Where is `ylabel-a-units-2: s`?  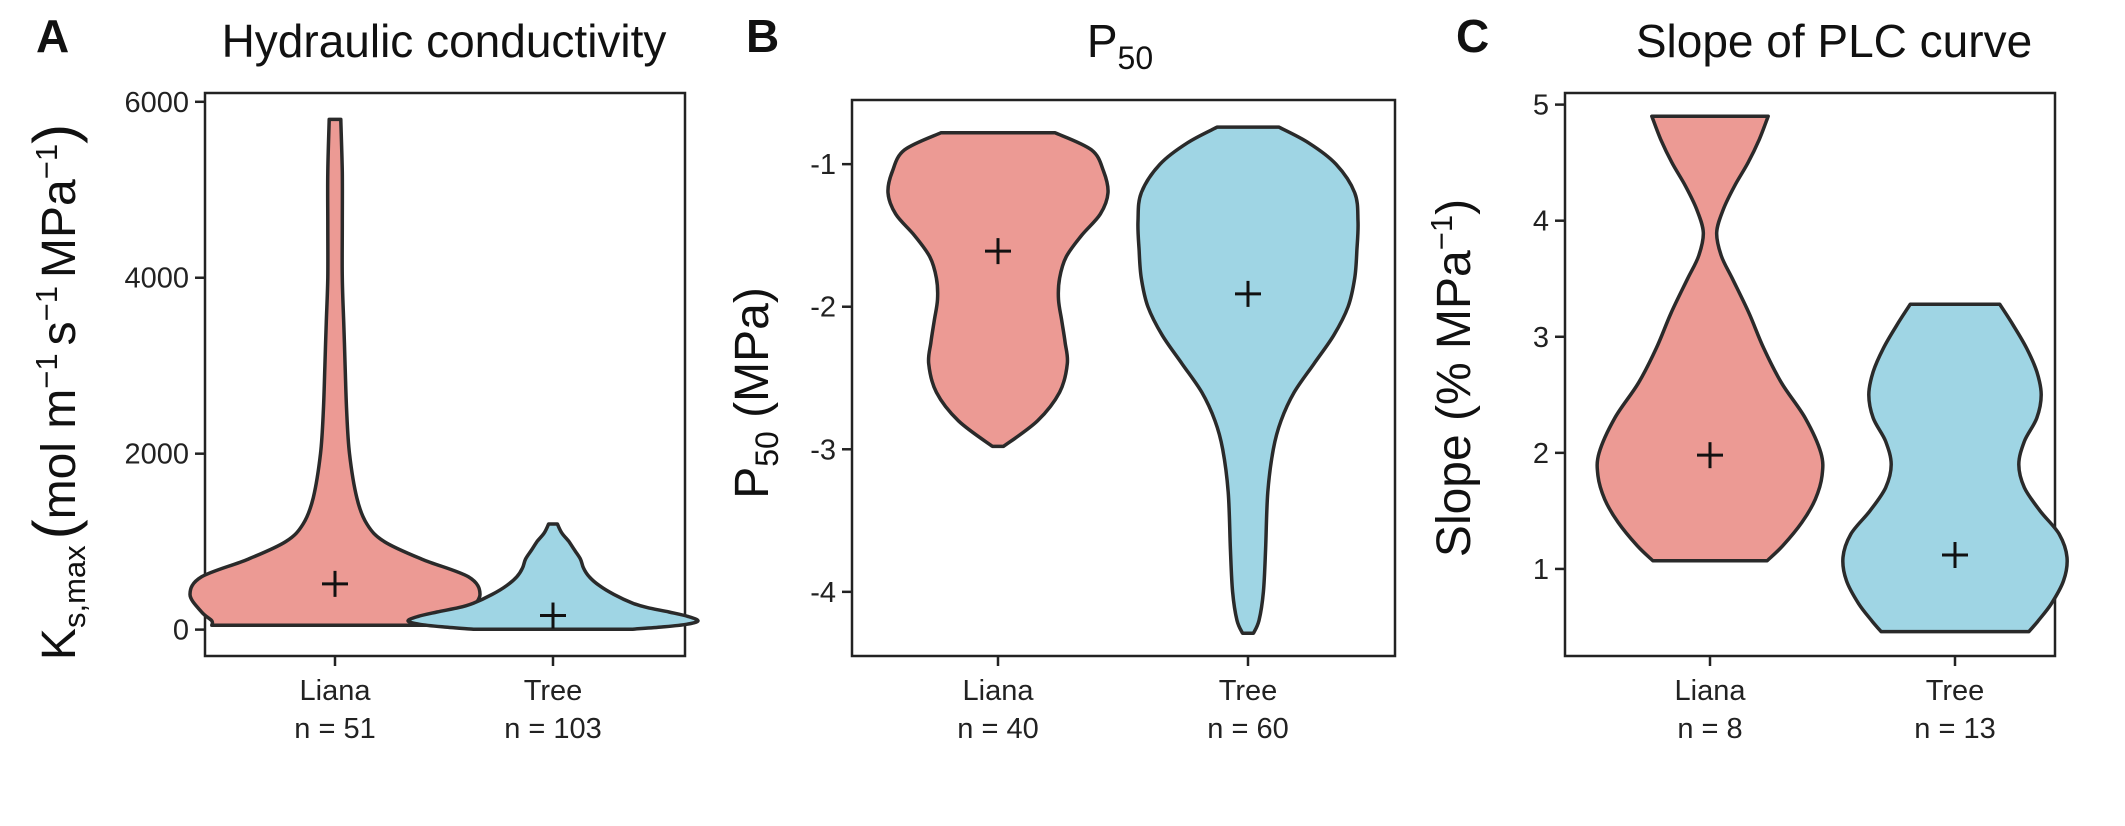
ylabel-a-units-2: s is located at coordinates (59, 333).